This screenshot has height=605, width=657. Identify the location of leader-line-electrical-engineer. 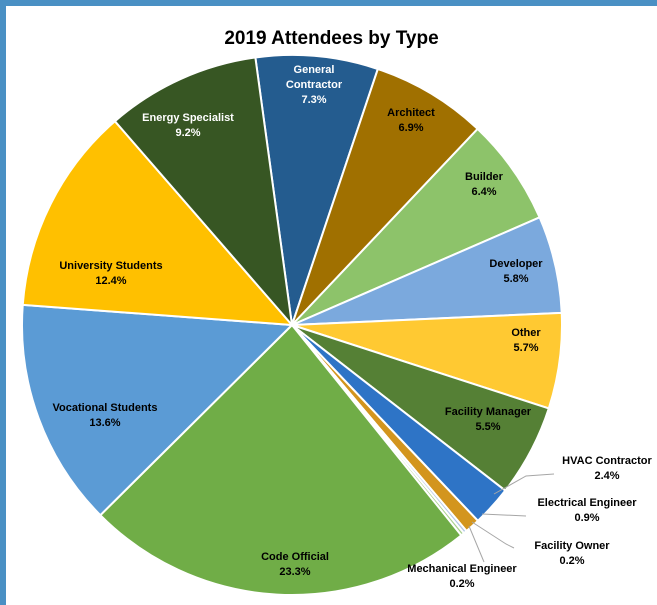
(504, 515).